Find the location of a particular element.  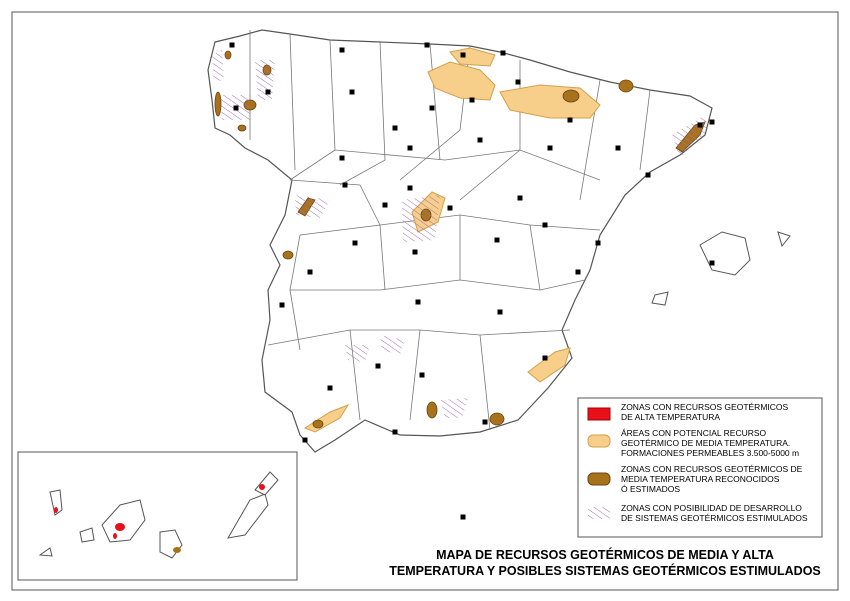

legend is located at coordinates (700, 467).